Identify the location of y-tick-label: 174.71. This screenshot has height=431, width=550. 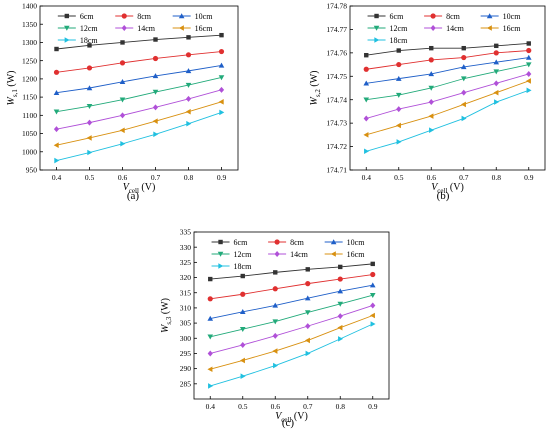
(336, 170).